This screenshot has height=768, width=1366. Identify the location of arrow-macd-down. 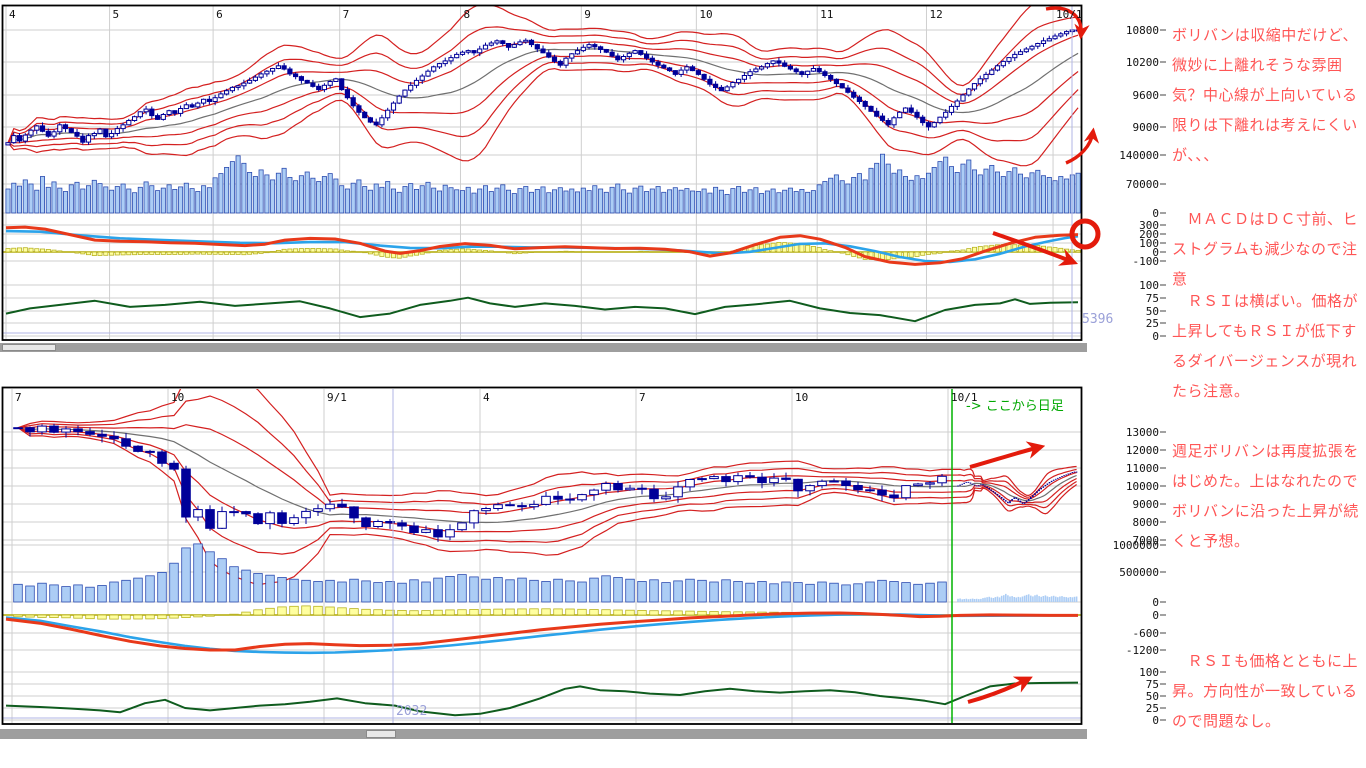
(1035, 248).